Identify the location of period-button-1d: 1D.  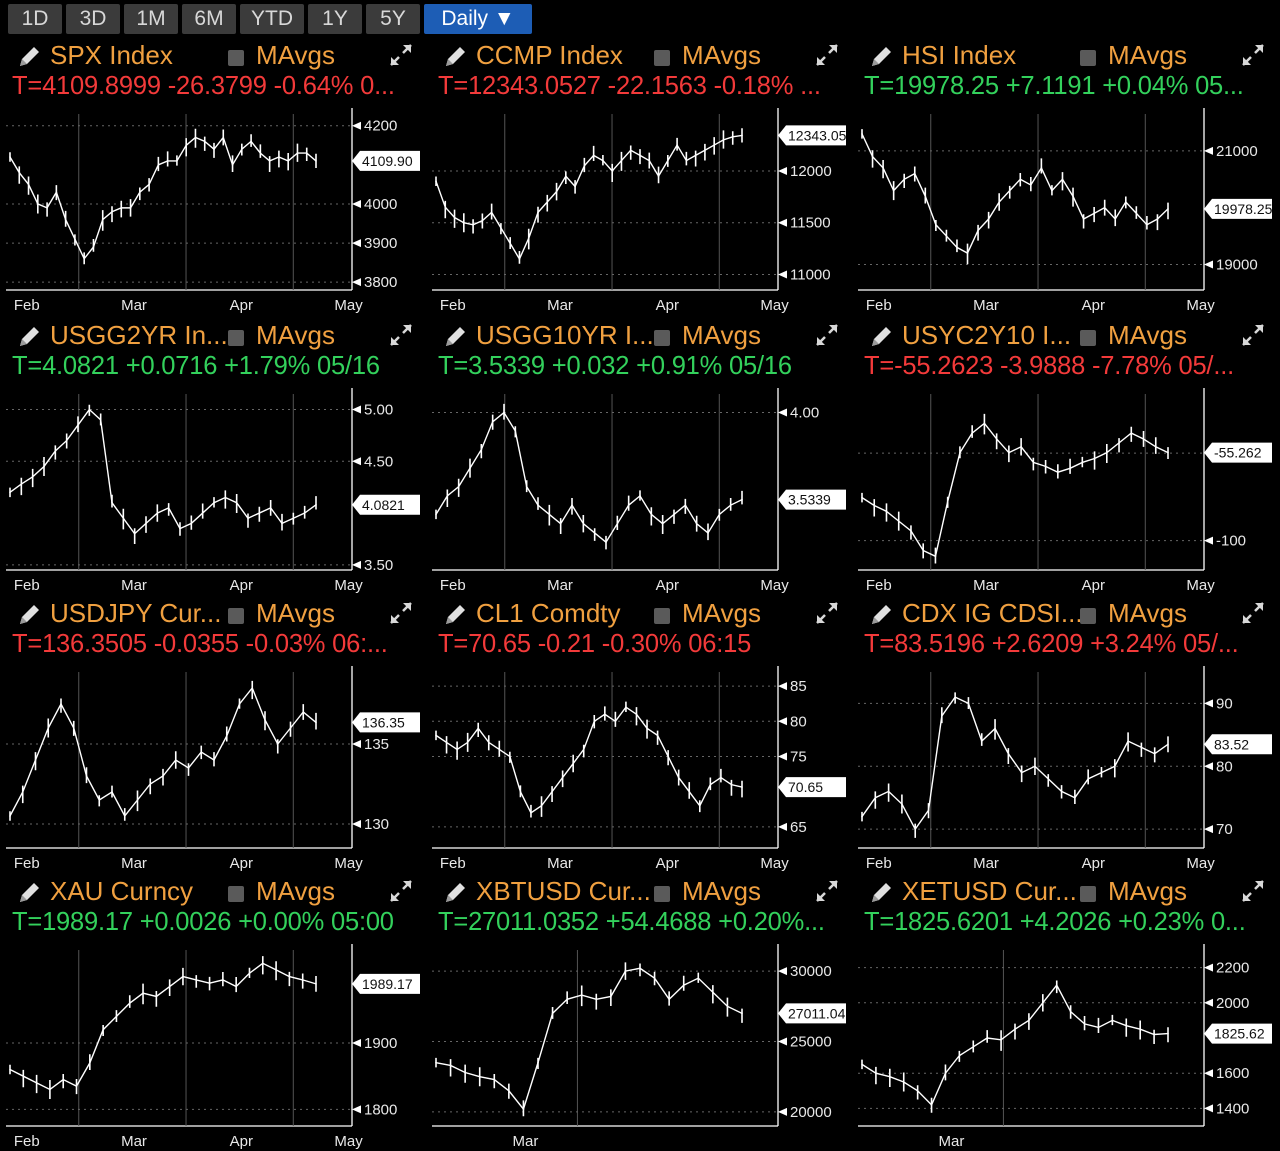
(35, 19).